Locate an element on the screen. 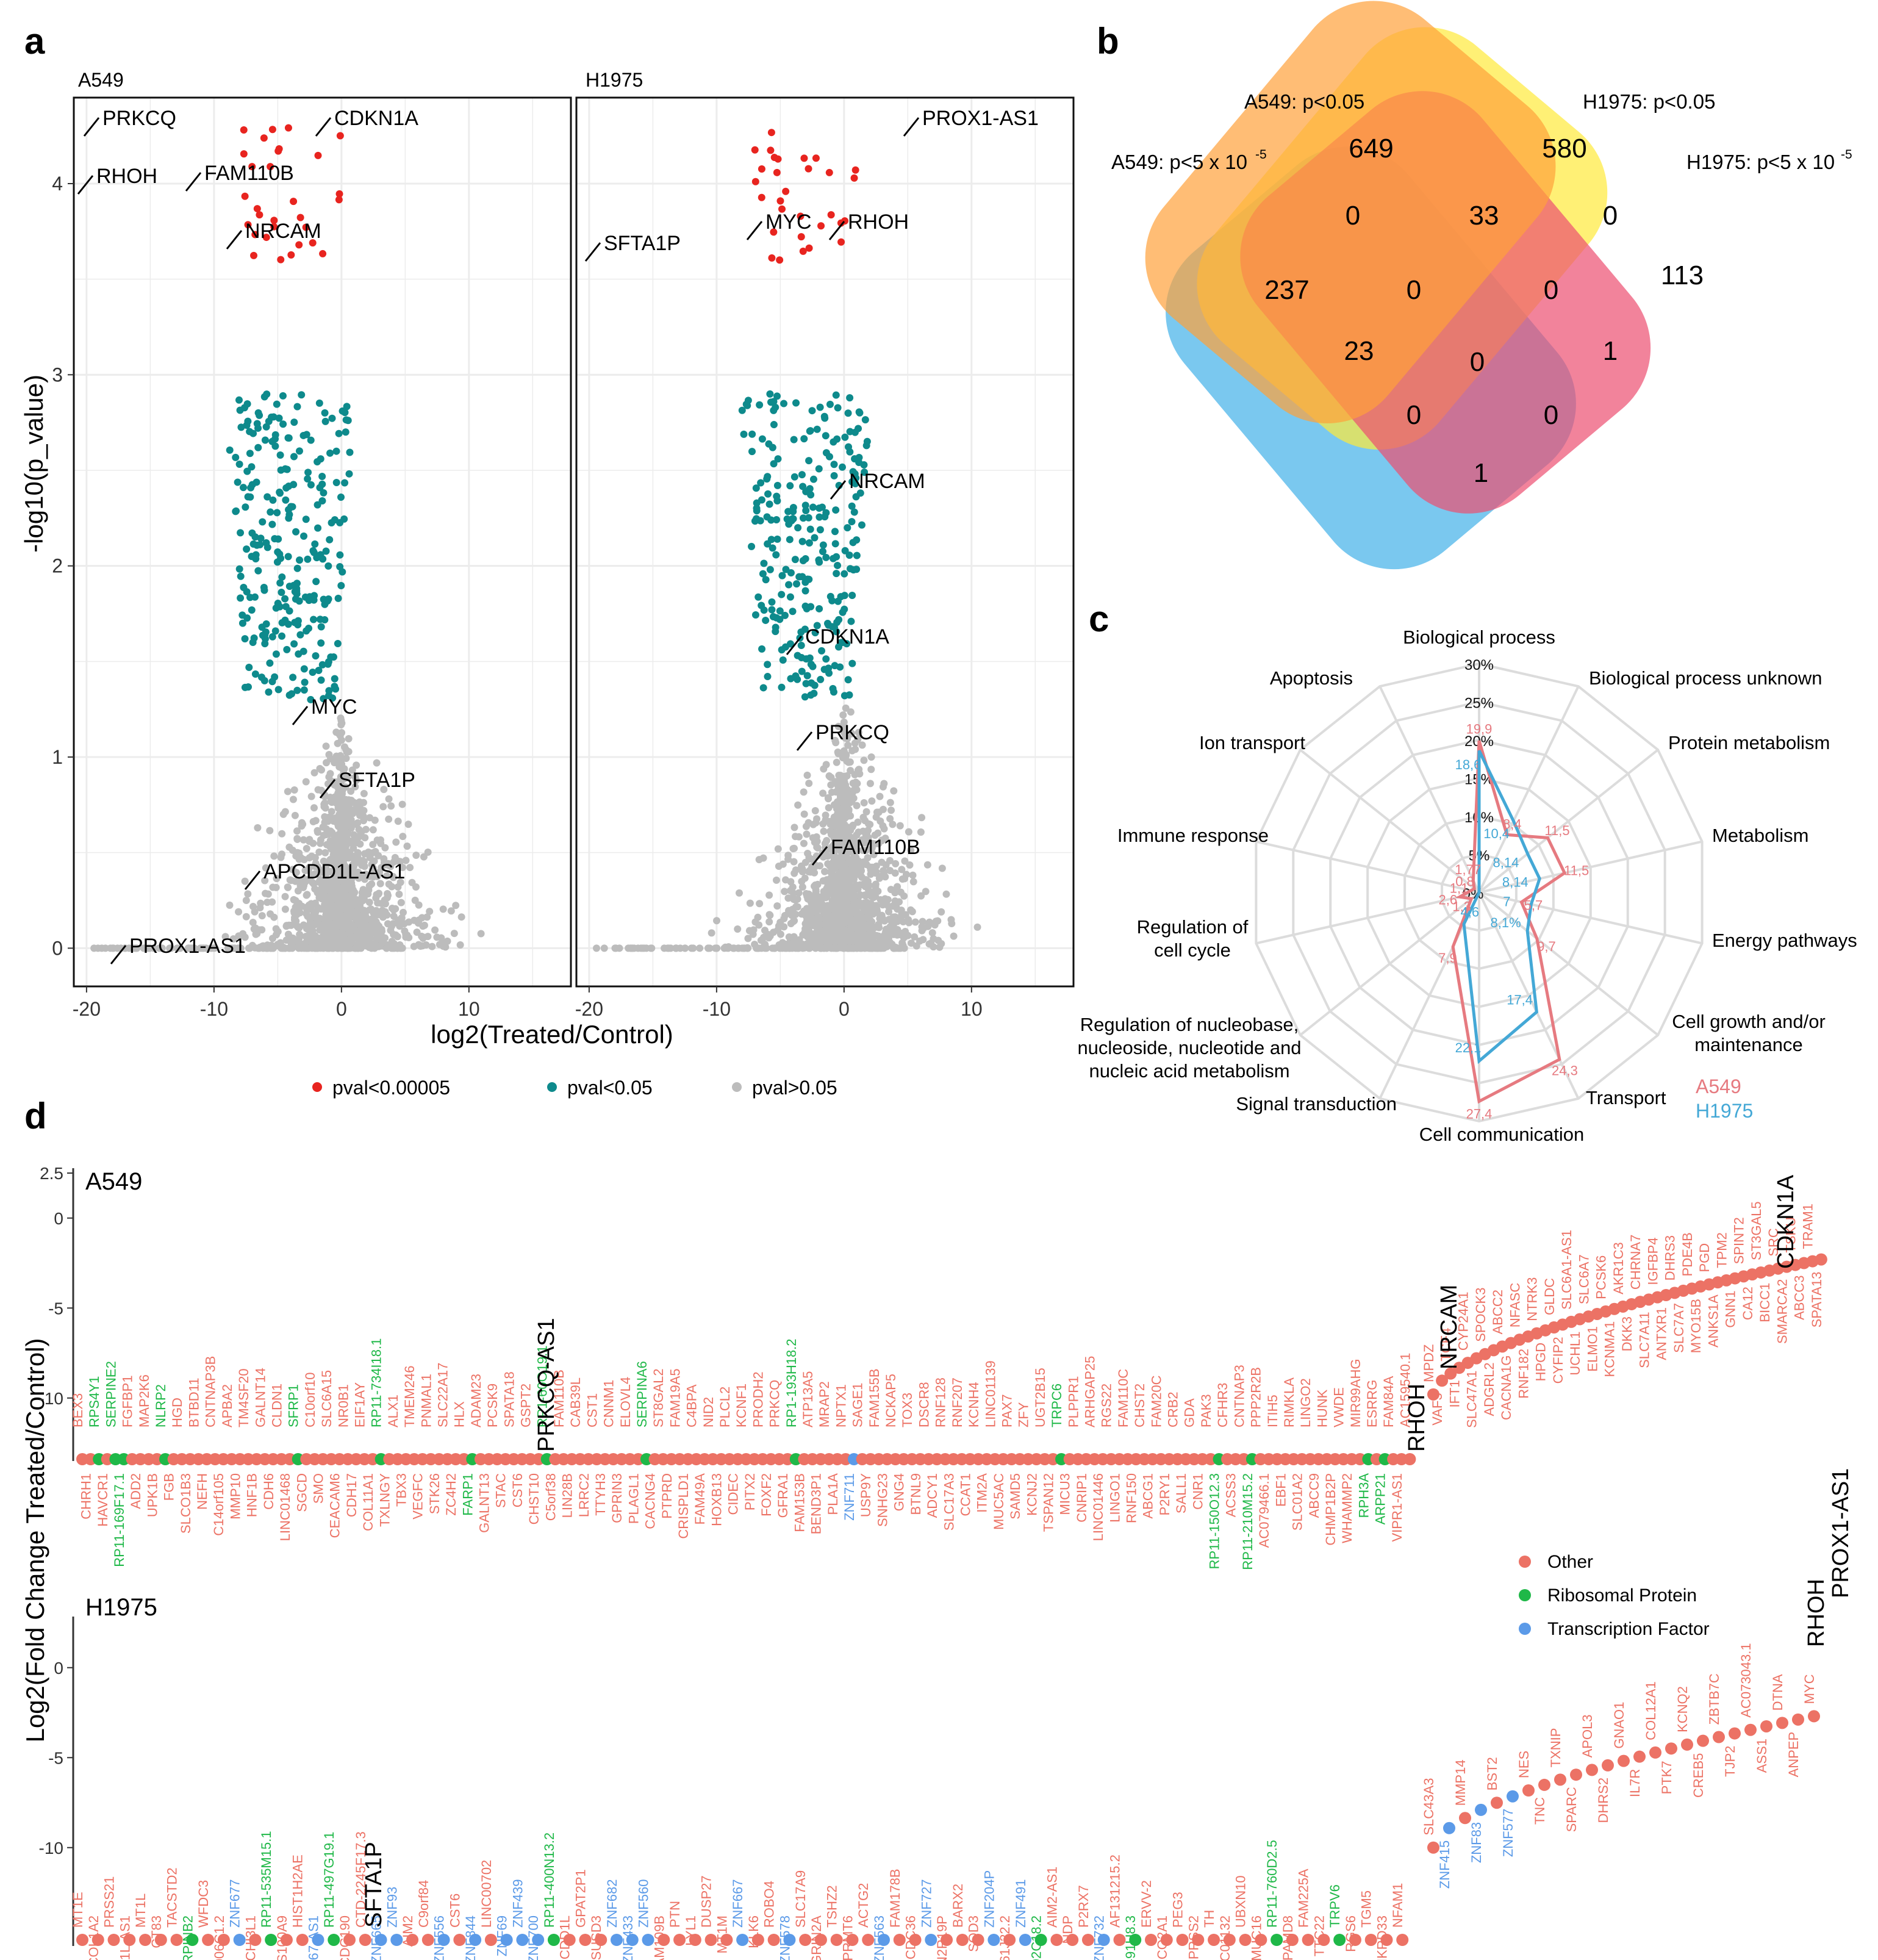  gene-label: LINC01139 is located at coordinates (991, 1393).